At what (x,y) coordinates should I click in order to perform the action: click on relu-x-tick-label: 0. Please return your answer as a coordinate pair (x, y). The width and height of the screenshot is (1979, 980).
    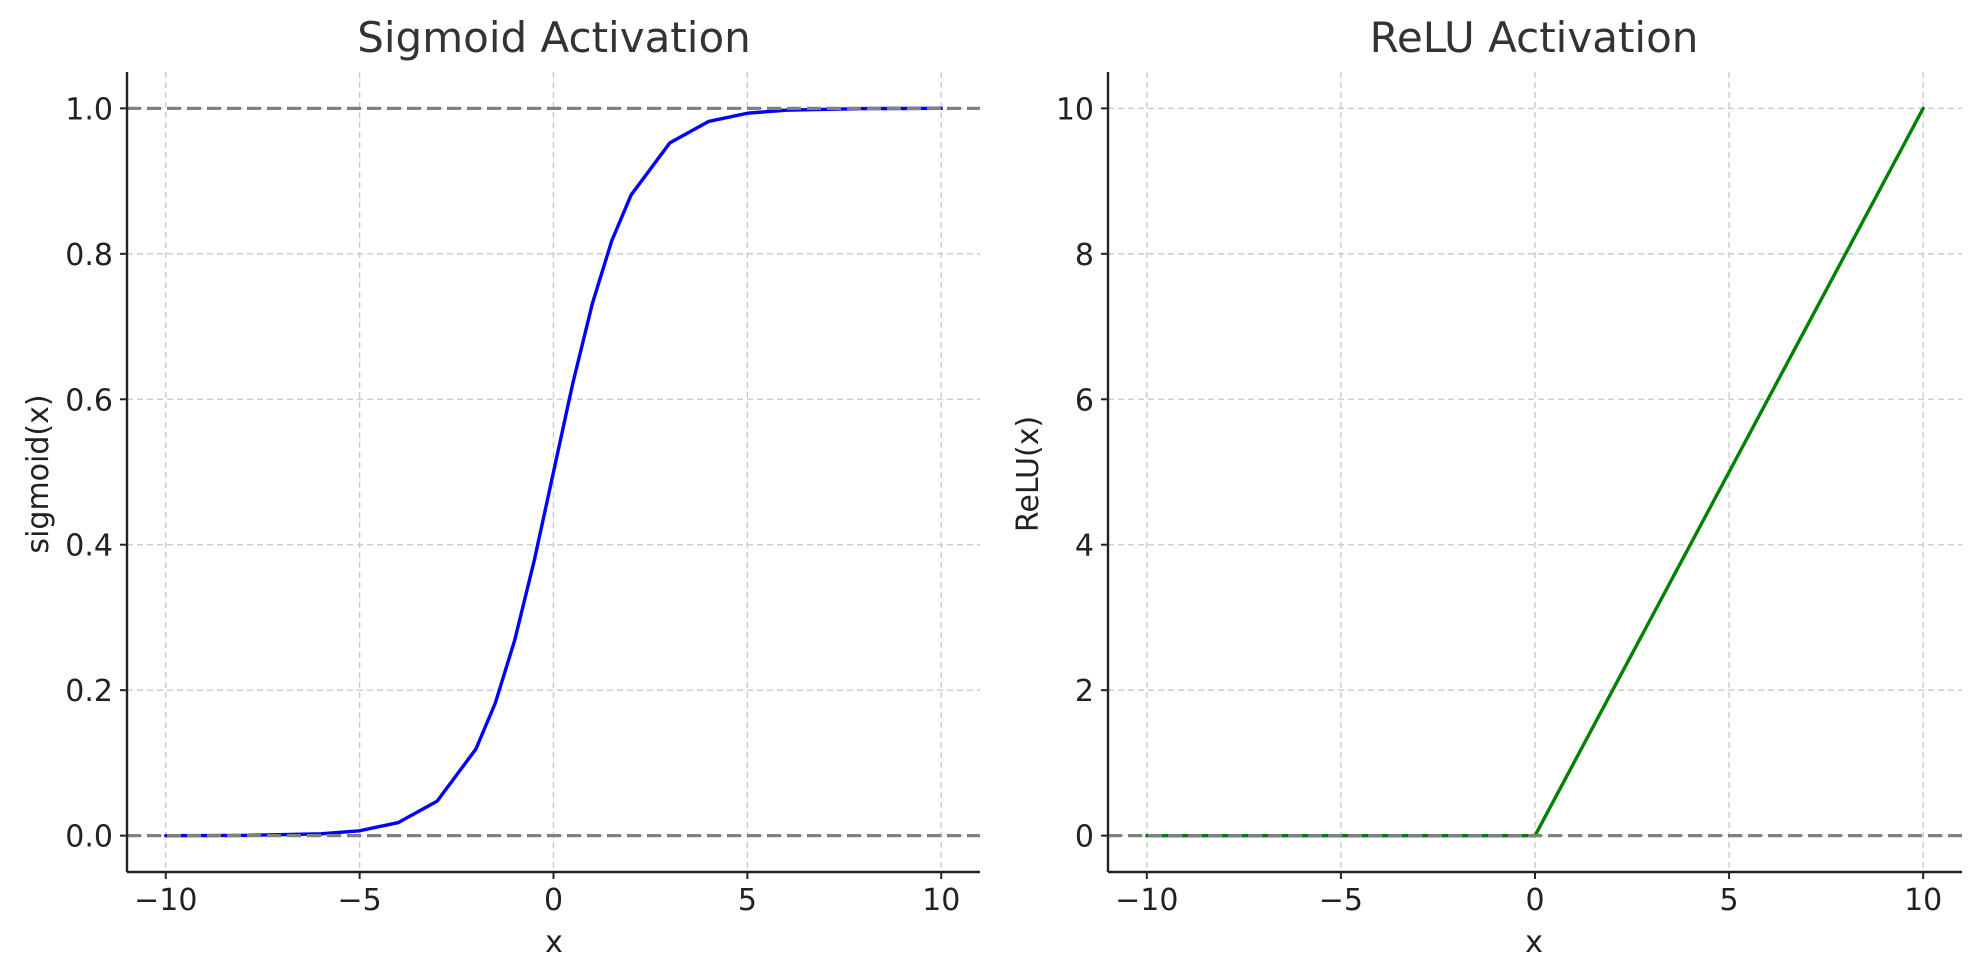
    Looking at the image, I should click on (1534, 900).